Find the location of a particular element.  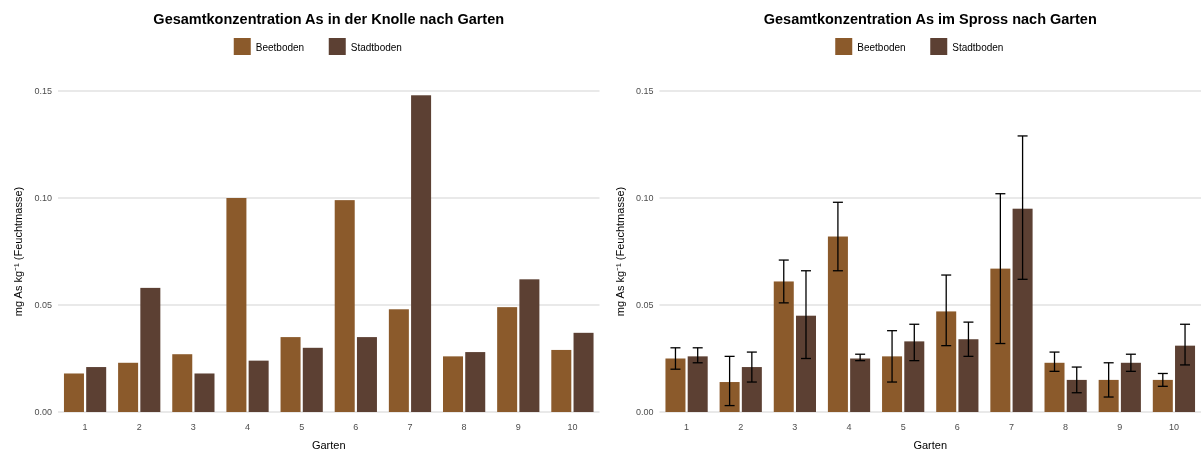

chart-title: Gesamtkonzentration As in der Knolle nach Garten is located at coordinates (329, 19).